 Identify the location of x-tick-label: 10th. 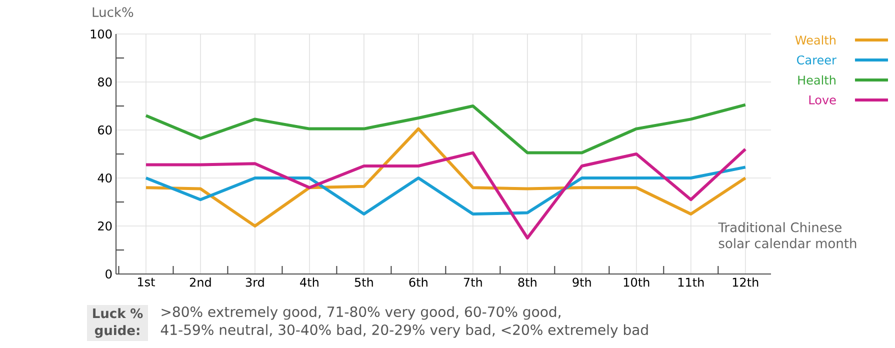
(637, 282).